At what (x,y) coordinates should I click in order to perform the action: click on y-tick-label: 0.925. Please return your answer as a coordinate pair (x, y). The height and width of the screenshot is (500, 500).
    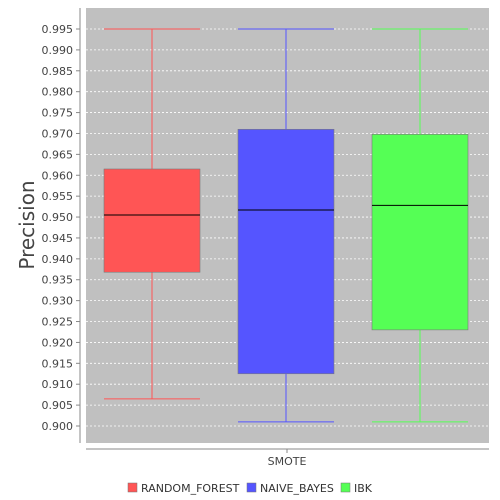
    Looking at the image, I should click on (58, 322).